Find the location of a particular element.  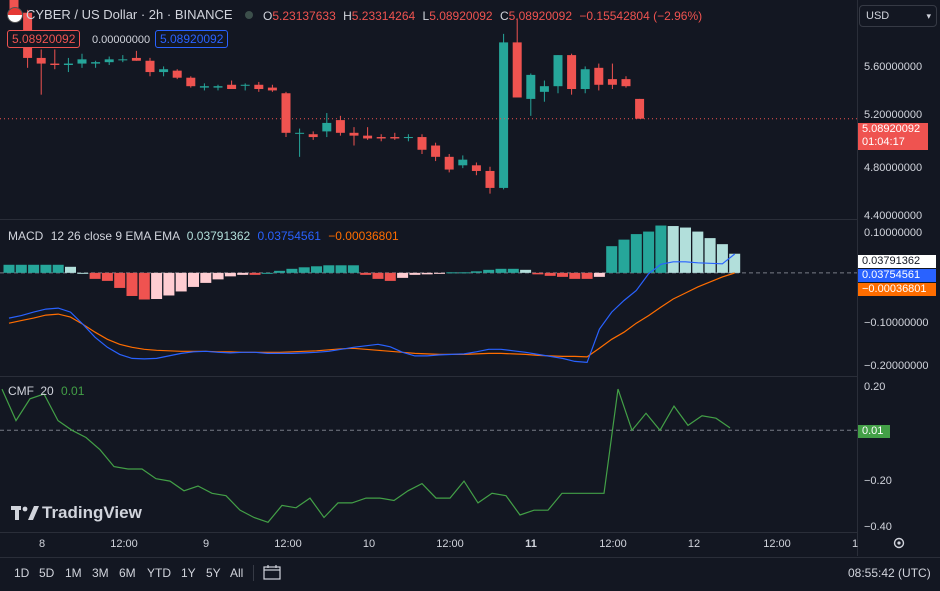

range-ytd-button: YTD is located at coordinates (159, 573).